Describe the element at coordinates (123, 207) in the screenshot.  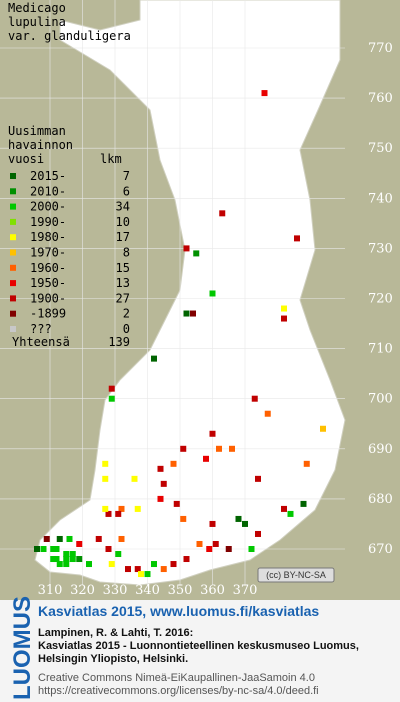
I see `legend-count: 34` at that location.